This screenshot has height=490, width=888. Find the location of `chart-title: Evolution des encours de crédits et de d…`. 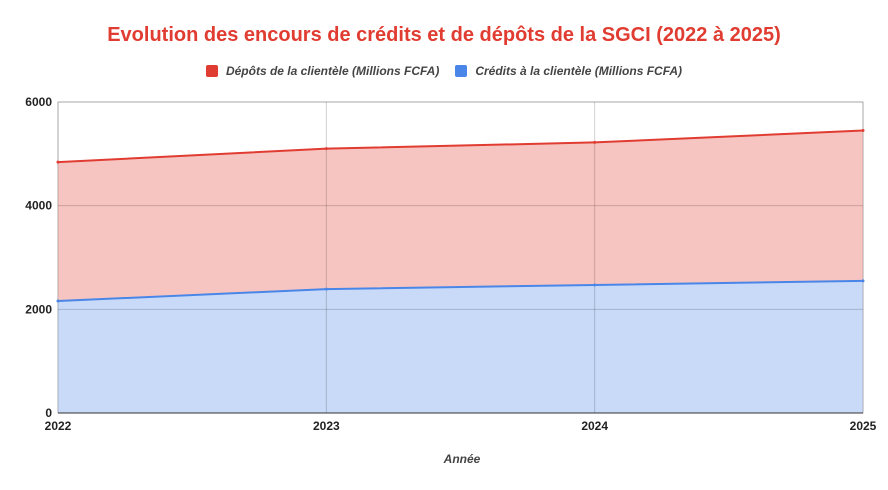

chart-title: Evolution des encours de crédits et de d… is located at coordinates (444, 35).